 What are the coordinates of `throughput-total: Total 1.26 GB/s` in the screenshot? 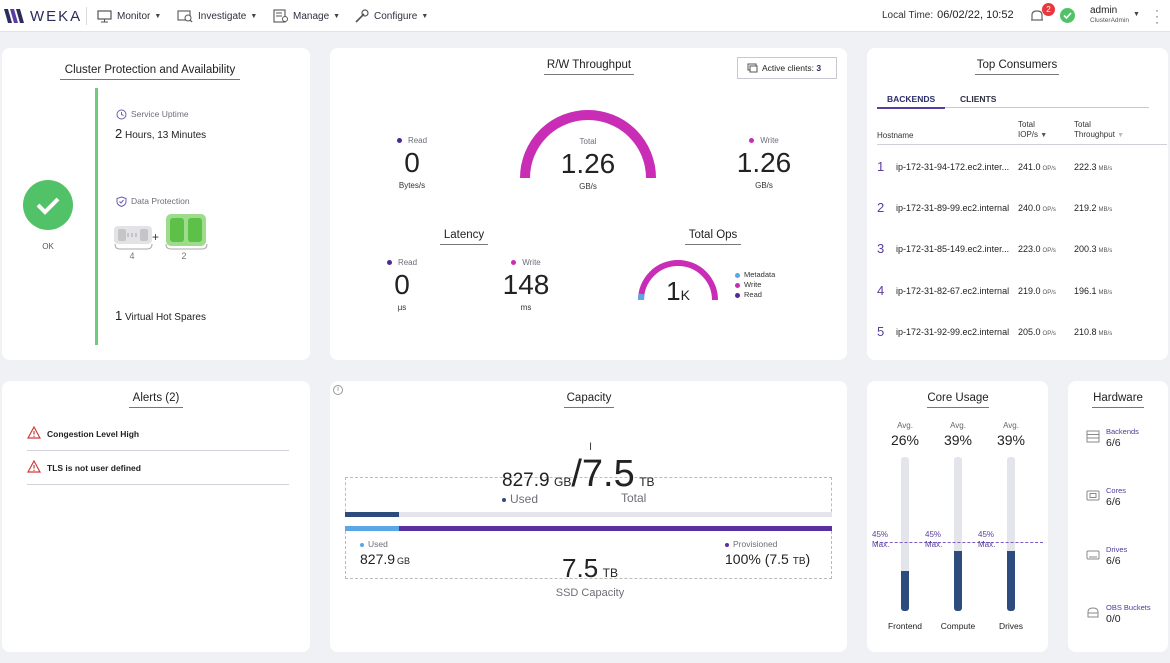 It's located at (588, 164).